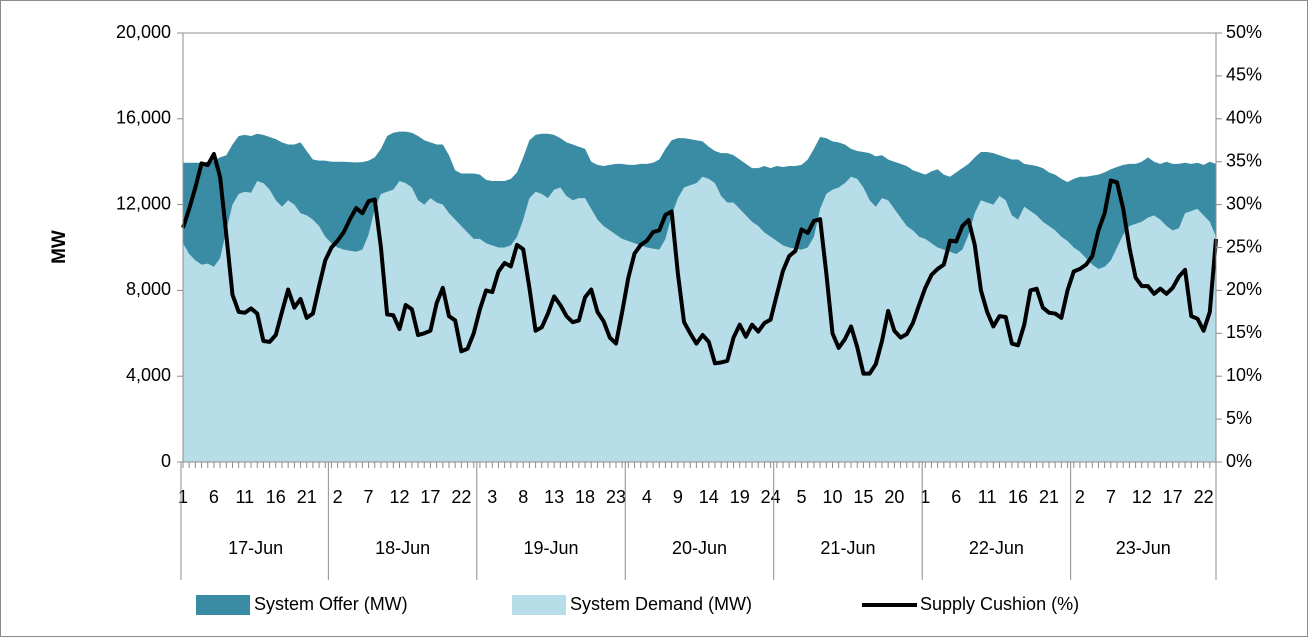 This screenshot has width=1309, height=638. Describe the element at coordinates (1244, 203) in the screenshot. I see `y2-tick-label: 30%` at that location.